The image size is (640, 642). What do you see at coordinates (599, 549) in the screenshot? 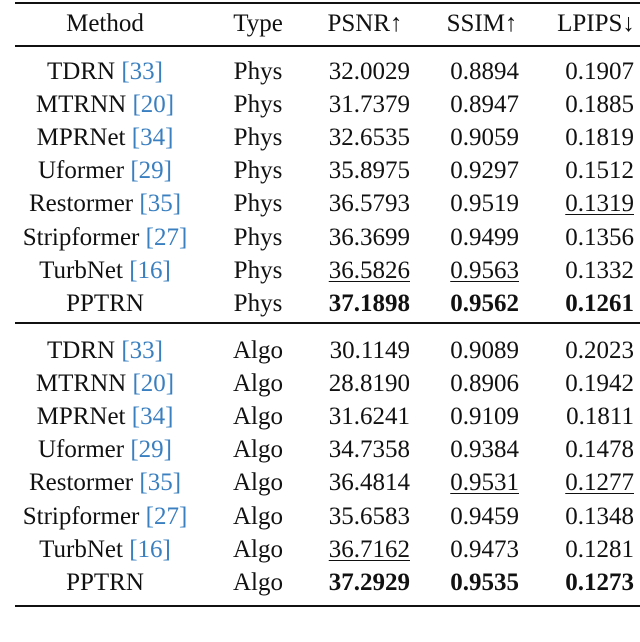
I see `lpips-cell: 0.1281` at bounding box center [599, 549].